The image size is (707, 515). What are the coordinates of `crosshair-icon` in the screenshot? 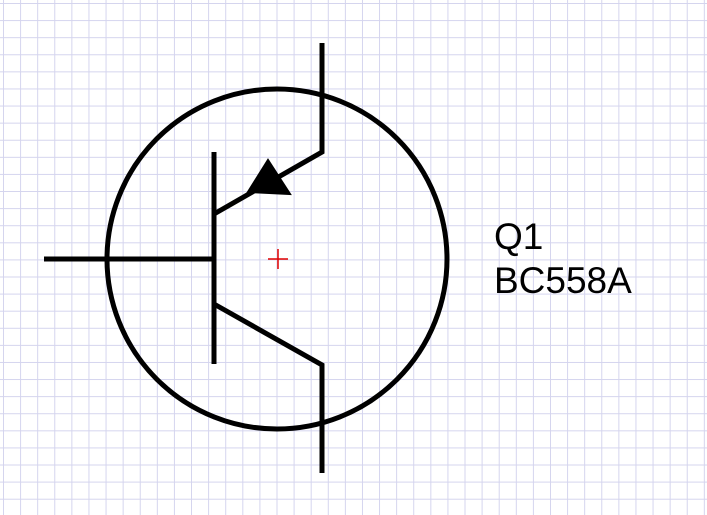 It's located at (278, 259).